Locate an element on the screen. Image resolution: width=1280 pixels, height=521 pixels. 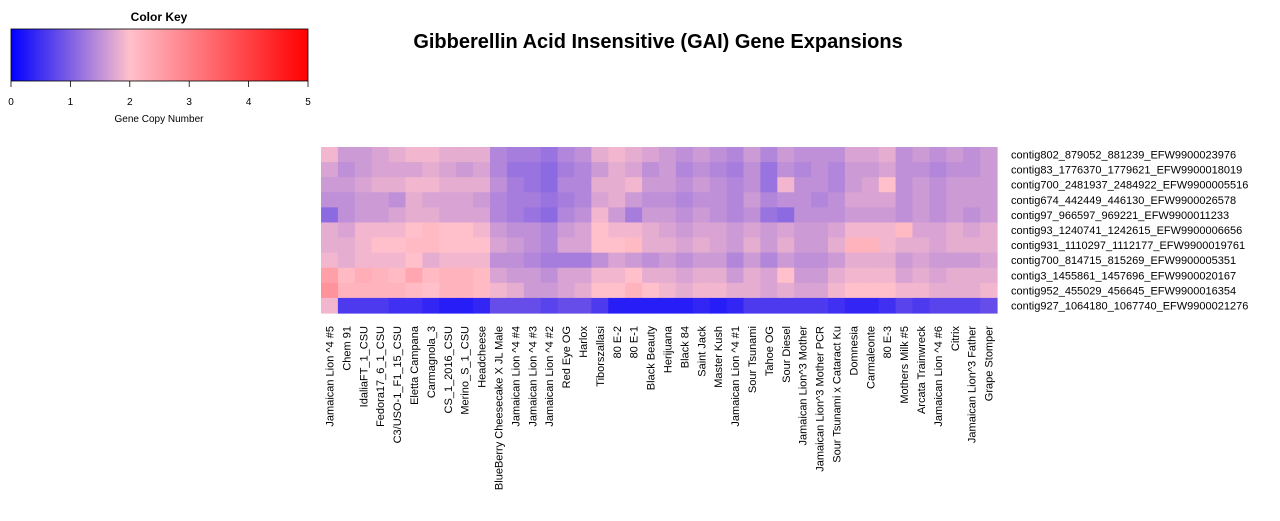
column-label: Red Eye OG is located at coordinates (567, 357).